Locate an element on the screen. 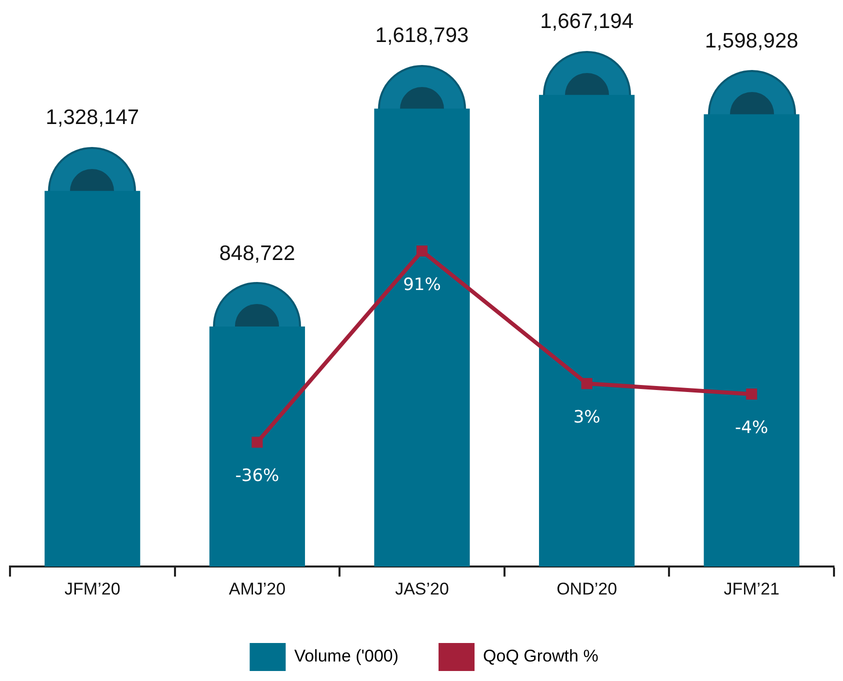 The image size is (843, 681). data-label: 1,598,928 is located at coordinates (751, 41).